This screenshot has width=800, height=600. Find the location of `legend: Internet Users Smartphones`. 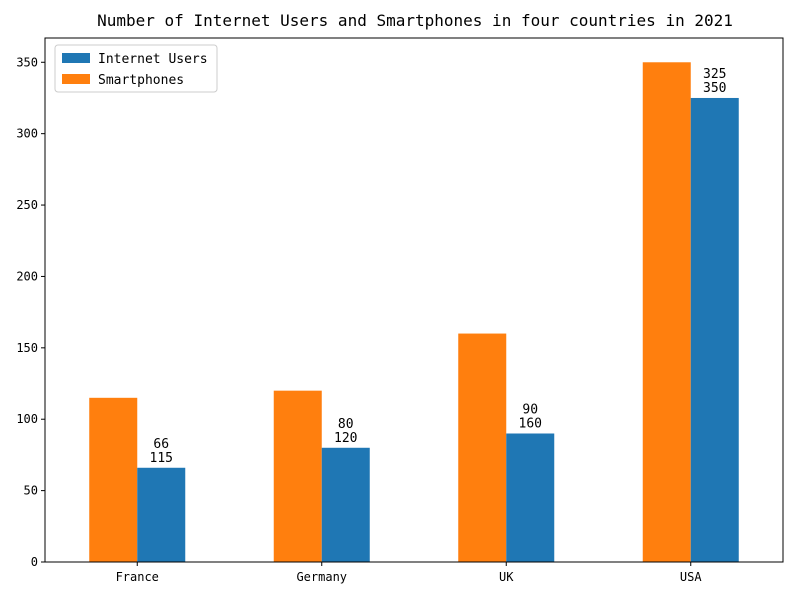

legend: Internet Users Smartphones is located at coordinates (136, 68).